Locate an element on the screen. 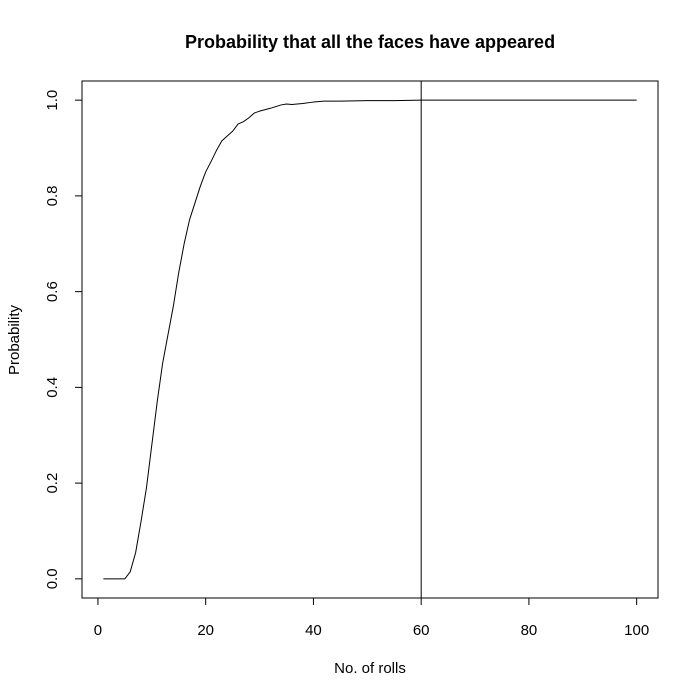  y-tick-label: 0.4 is located at coordinates (52, 387).